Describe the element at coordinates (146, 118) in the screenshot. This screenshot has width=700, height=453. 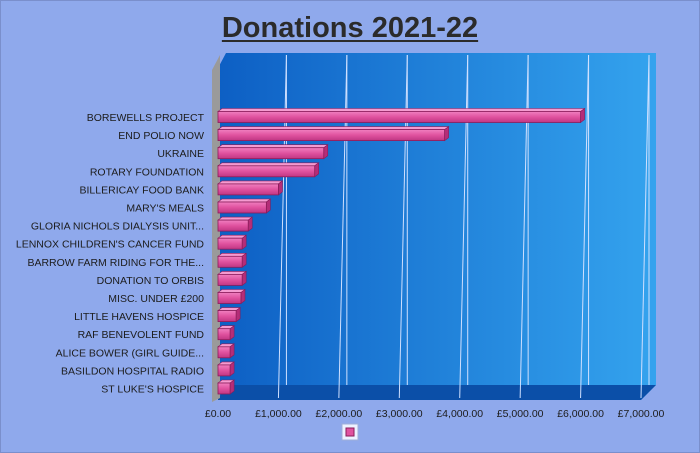
I see `category-label: BOREWELLS PROJECT` at that location.